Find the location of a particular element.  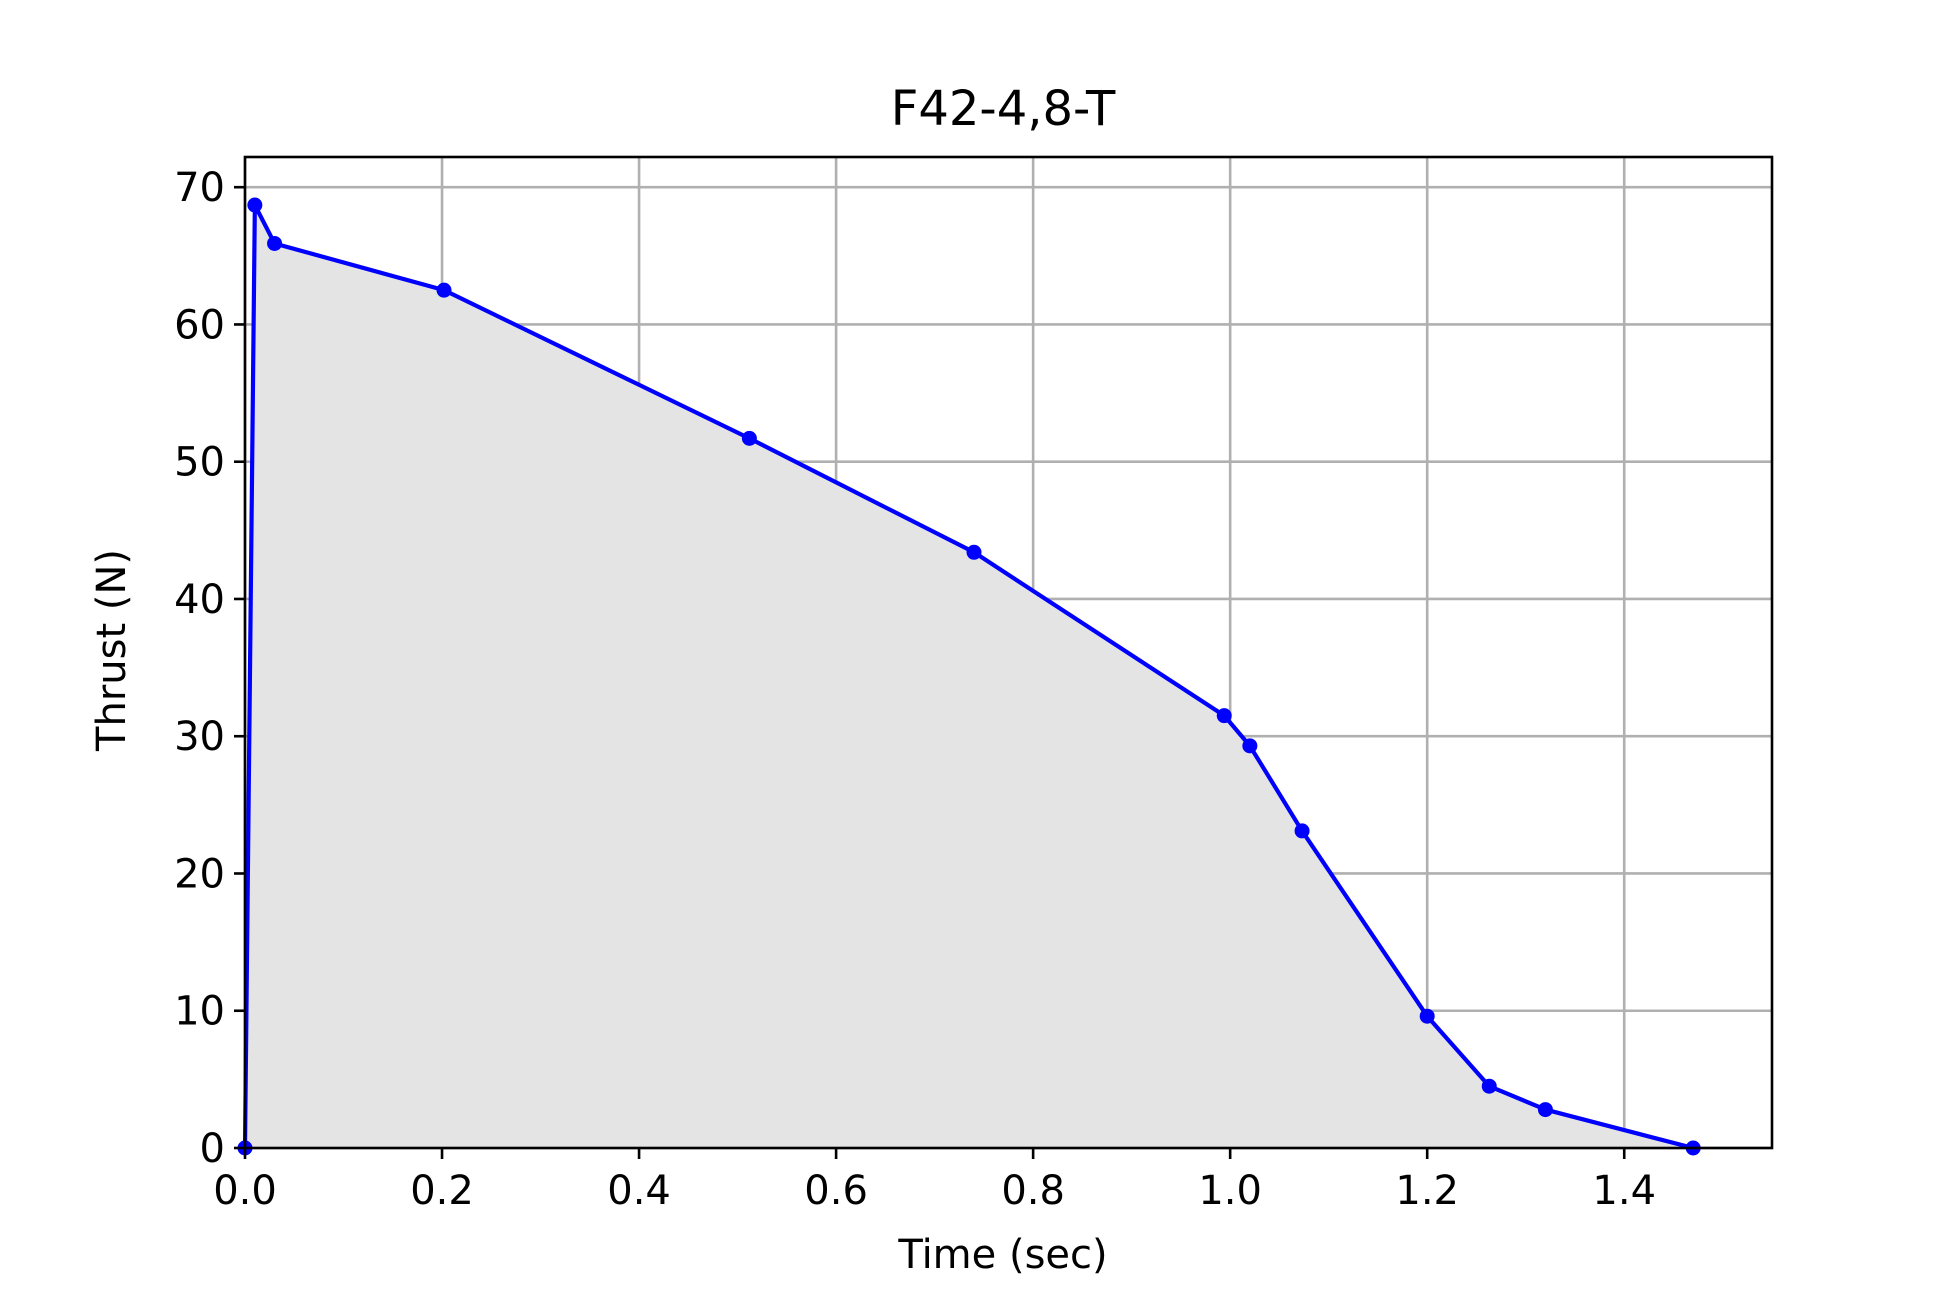

y-tick-label: 20 is located at coordinates (199, 874).